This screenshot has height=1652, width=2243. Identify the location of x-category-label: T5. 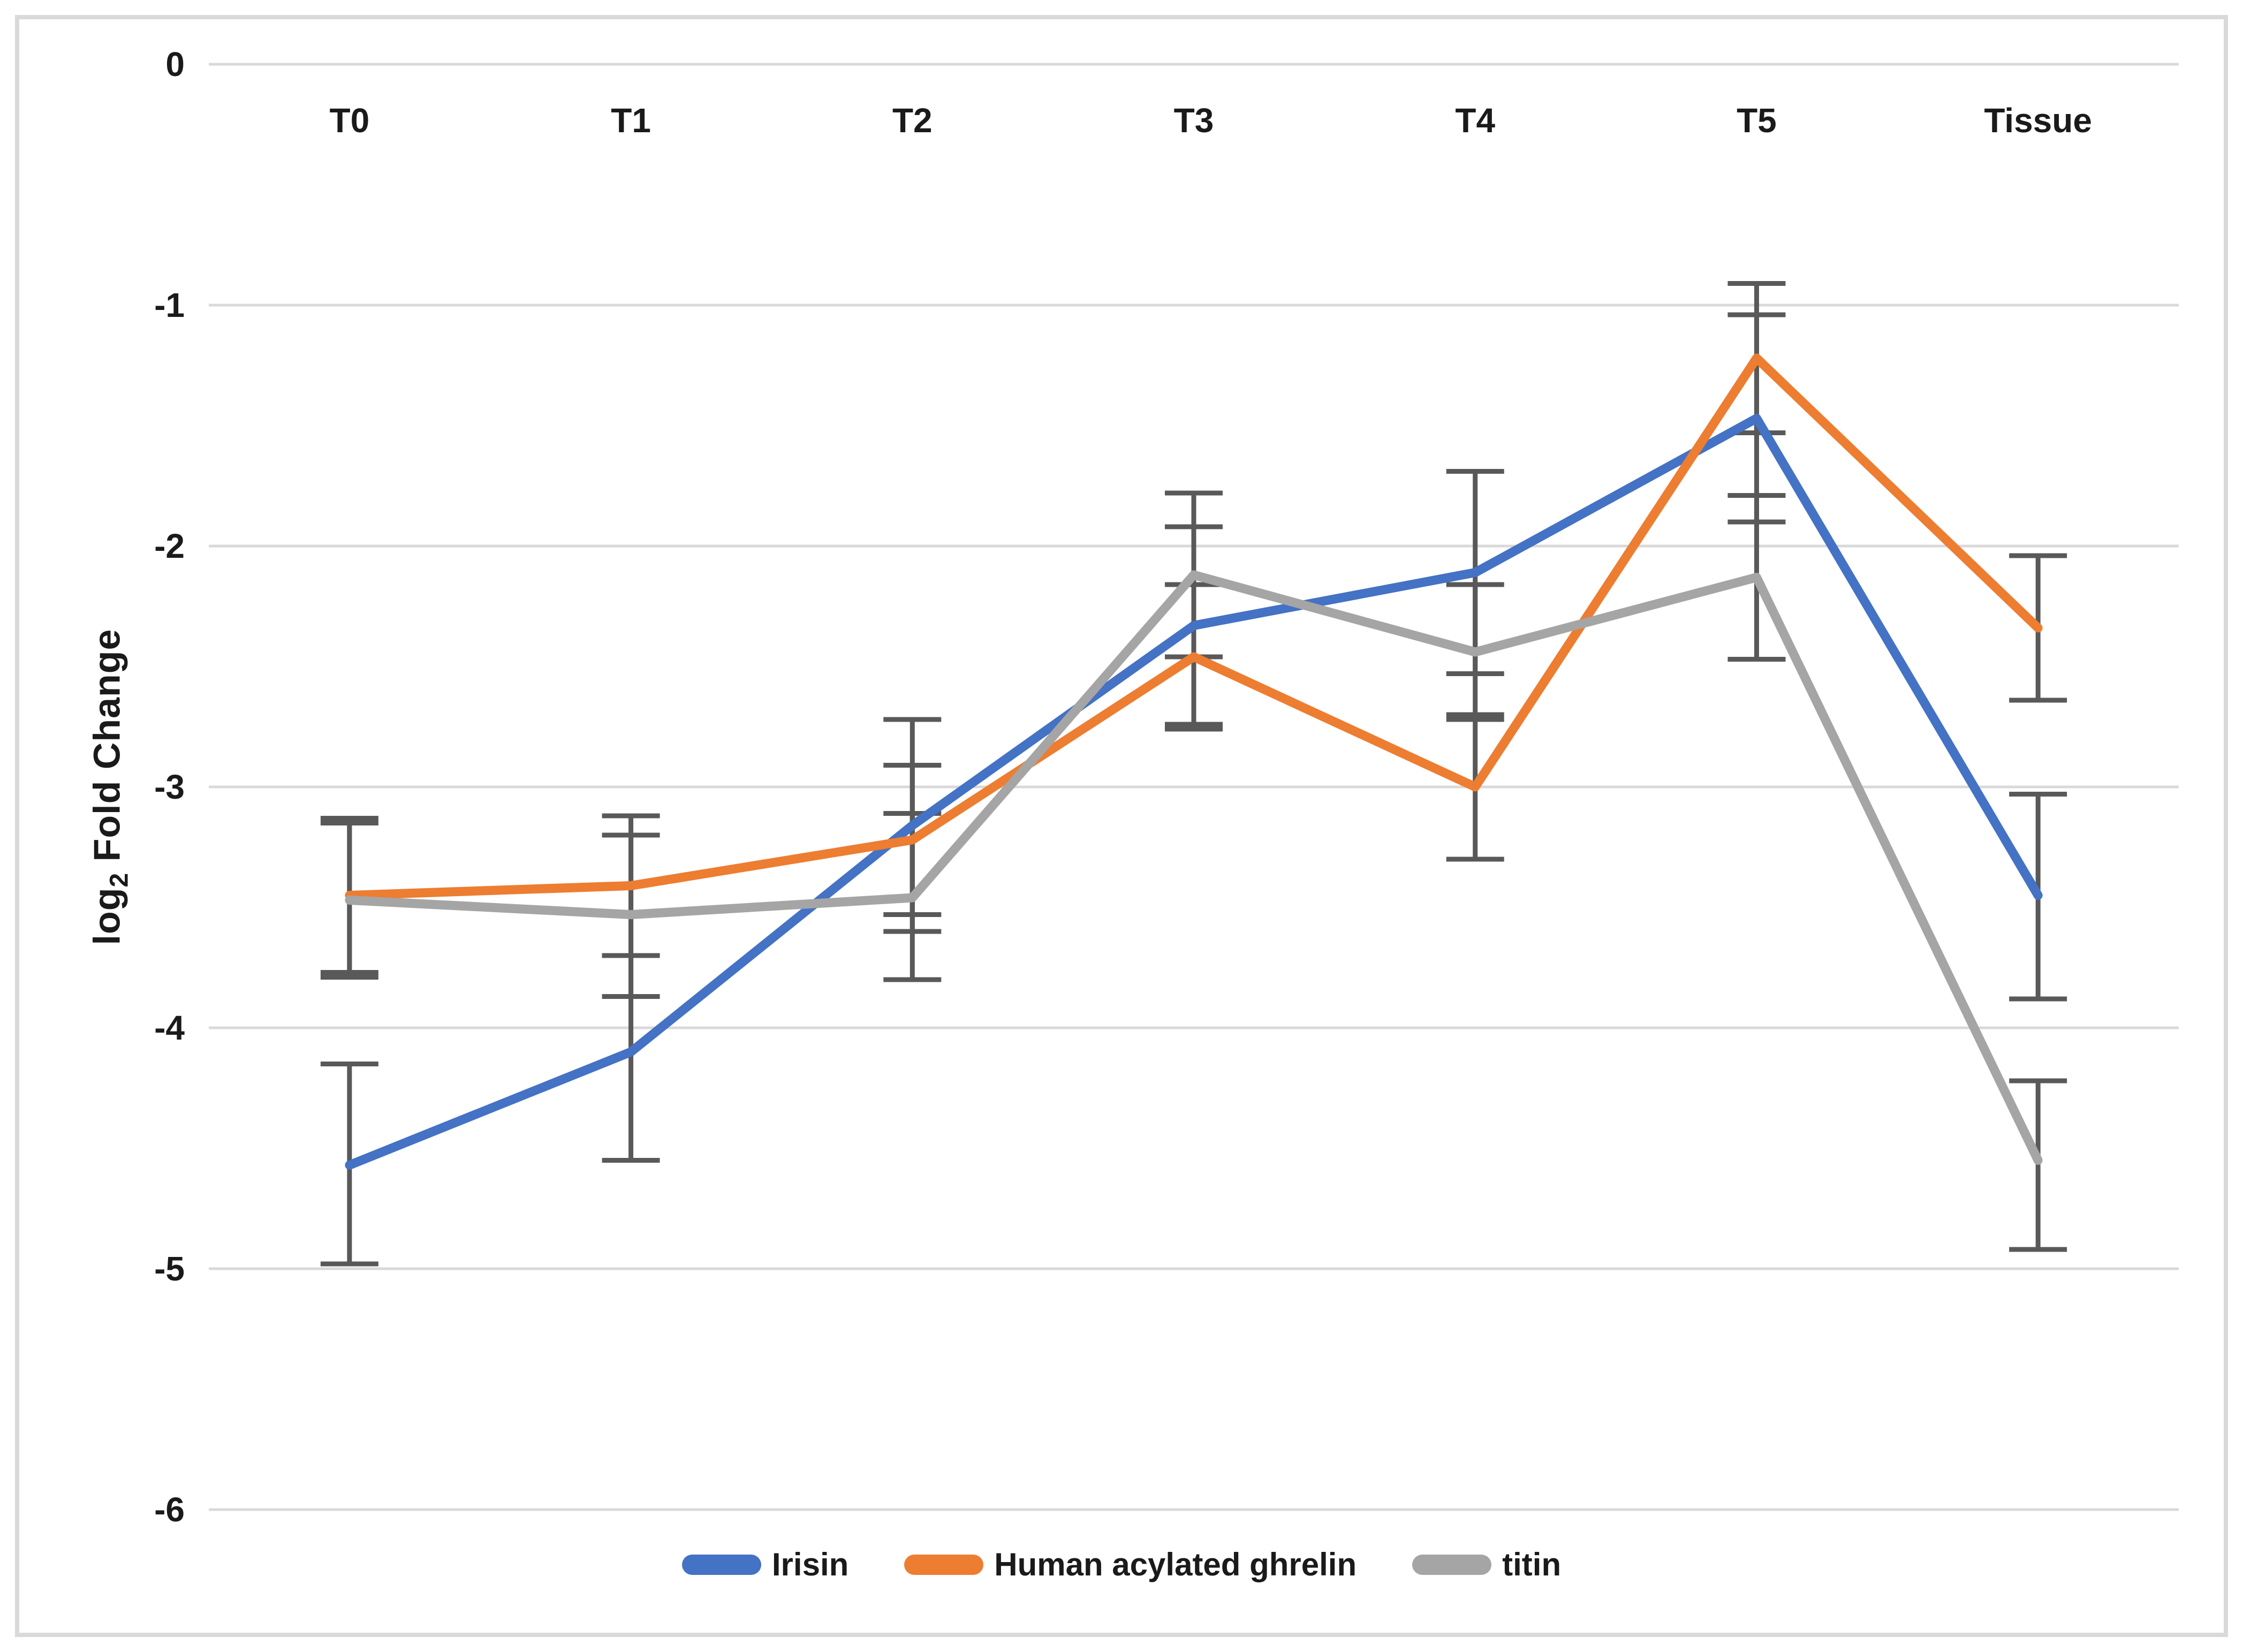
(1757, 121).